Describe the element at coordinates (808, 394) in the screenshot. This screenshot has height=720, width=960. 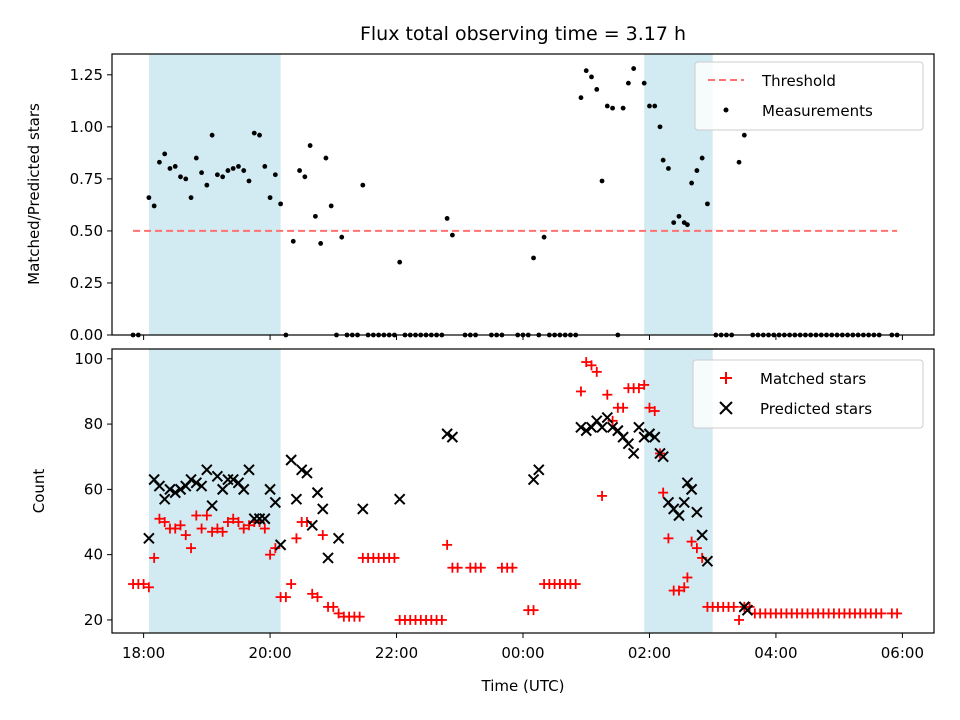
I see `bottom-legend: Matched stars Predicted stars` at that location.